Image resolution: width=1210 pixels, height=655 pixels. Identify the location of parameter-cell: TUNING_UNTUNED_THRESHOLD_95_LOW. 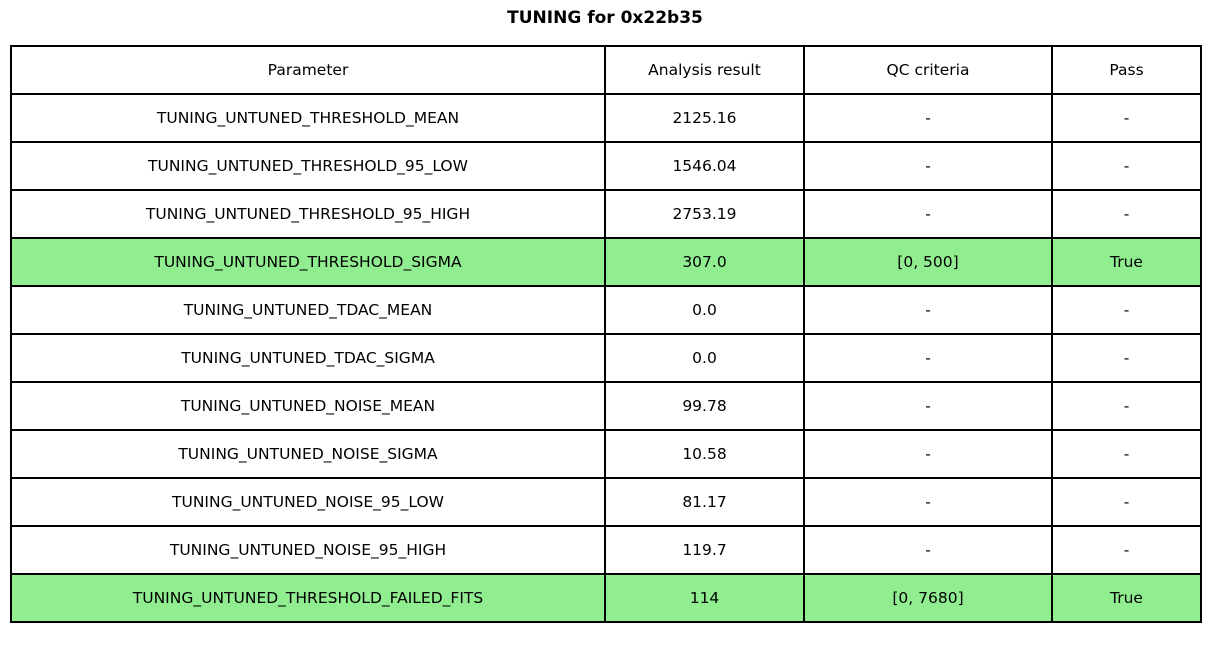
(308, 166).